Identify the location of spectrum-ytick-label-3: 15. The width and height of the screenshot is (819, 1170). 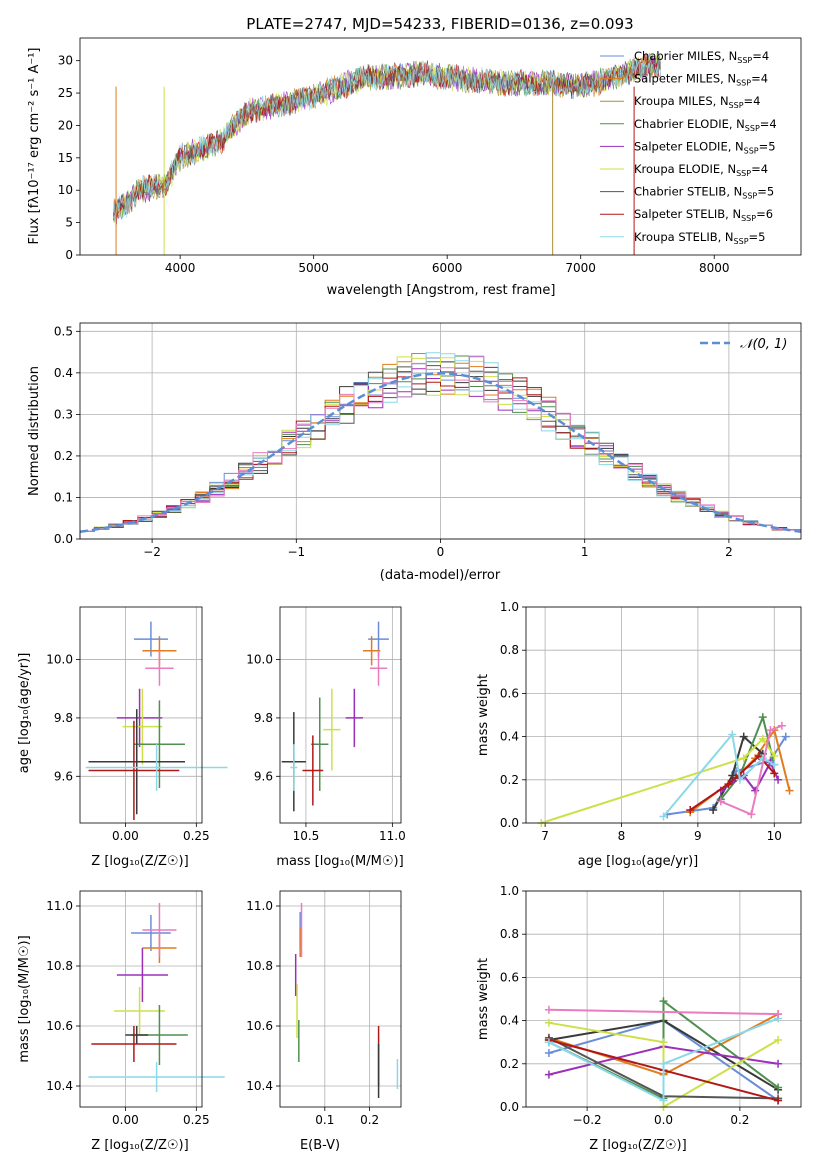
(65, 158).